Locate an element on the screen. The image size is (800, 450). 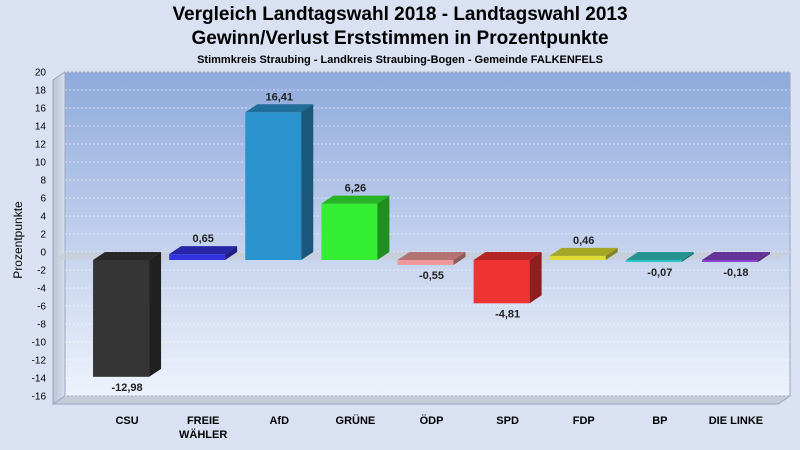
x-tick-label: DIE LINKE is located at coordinates (736, 421).